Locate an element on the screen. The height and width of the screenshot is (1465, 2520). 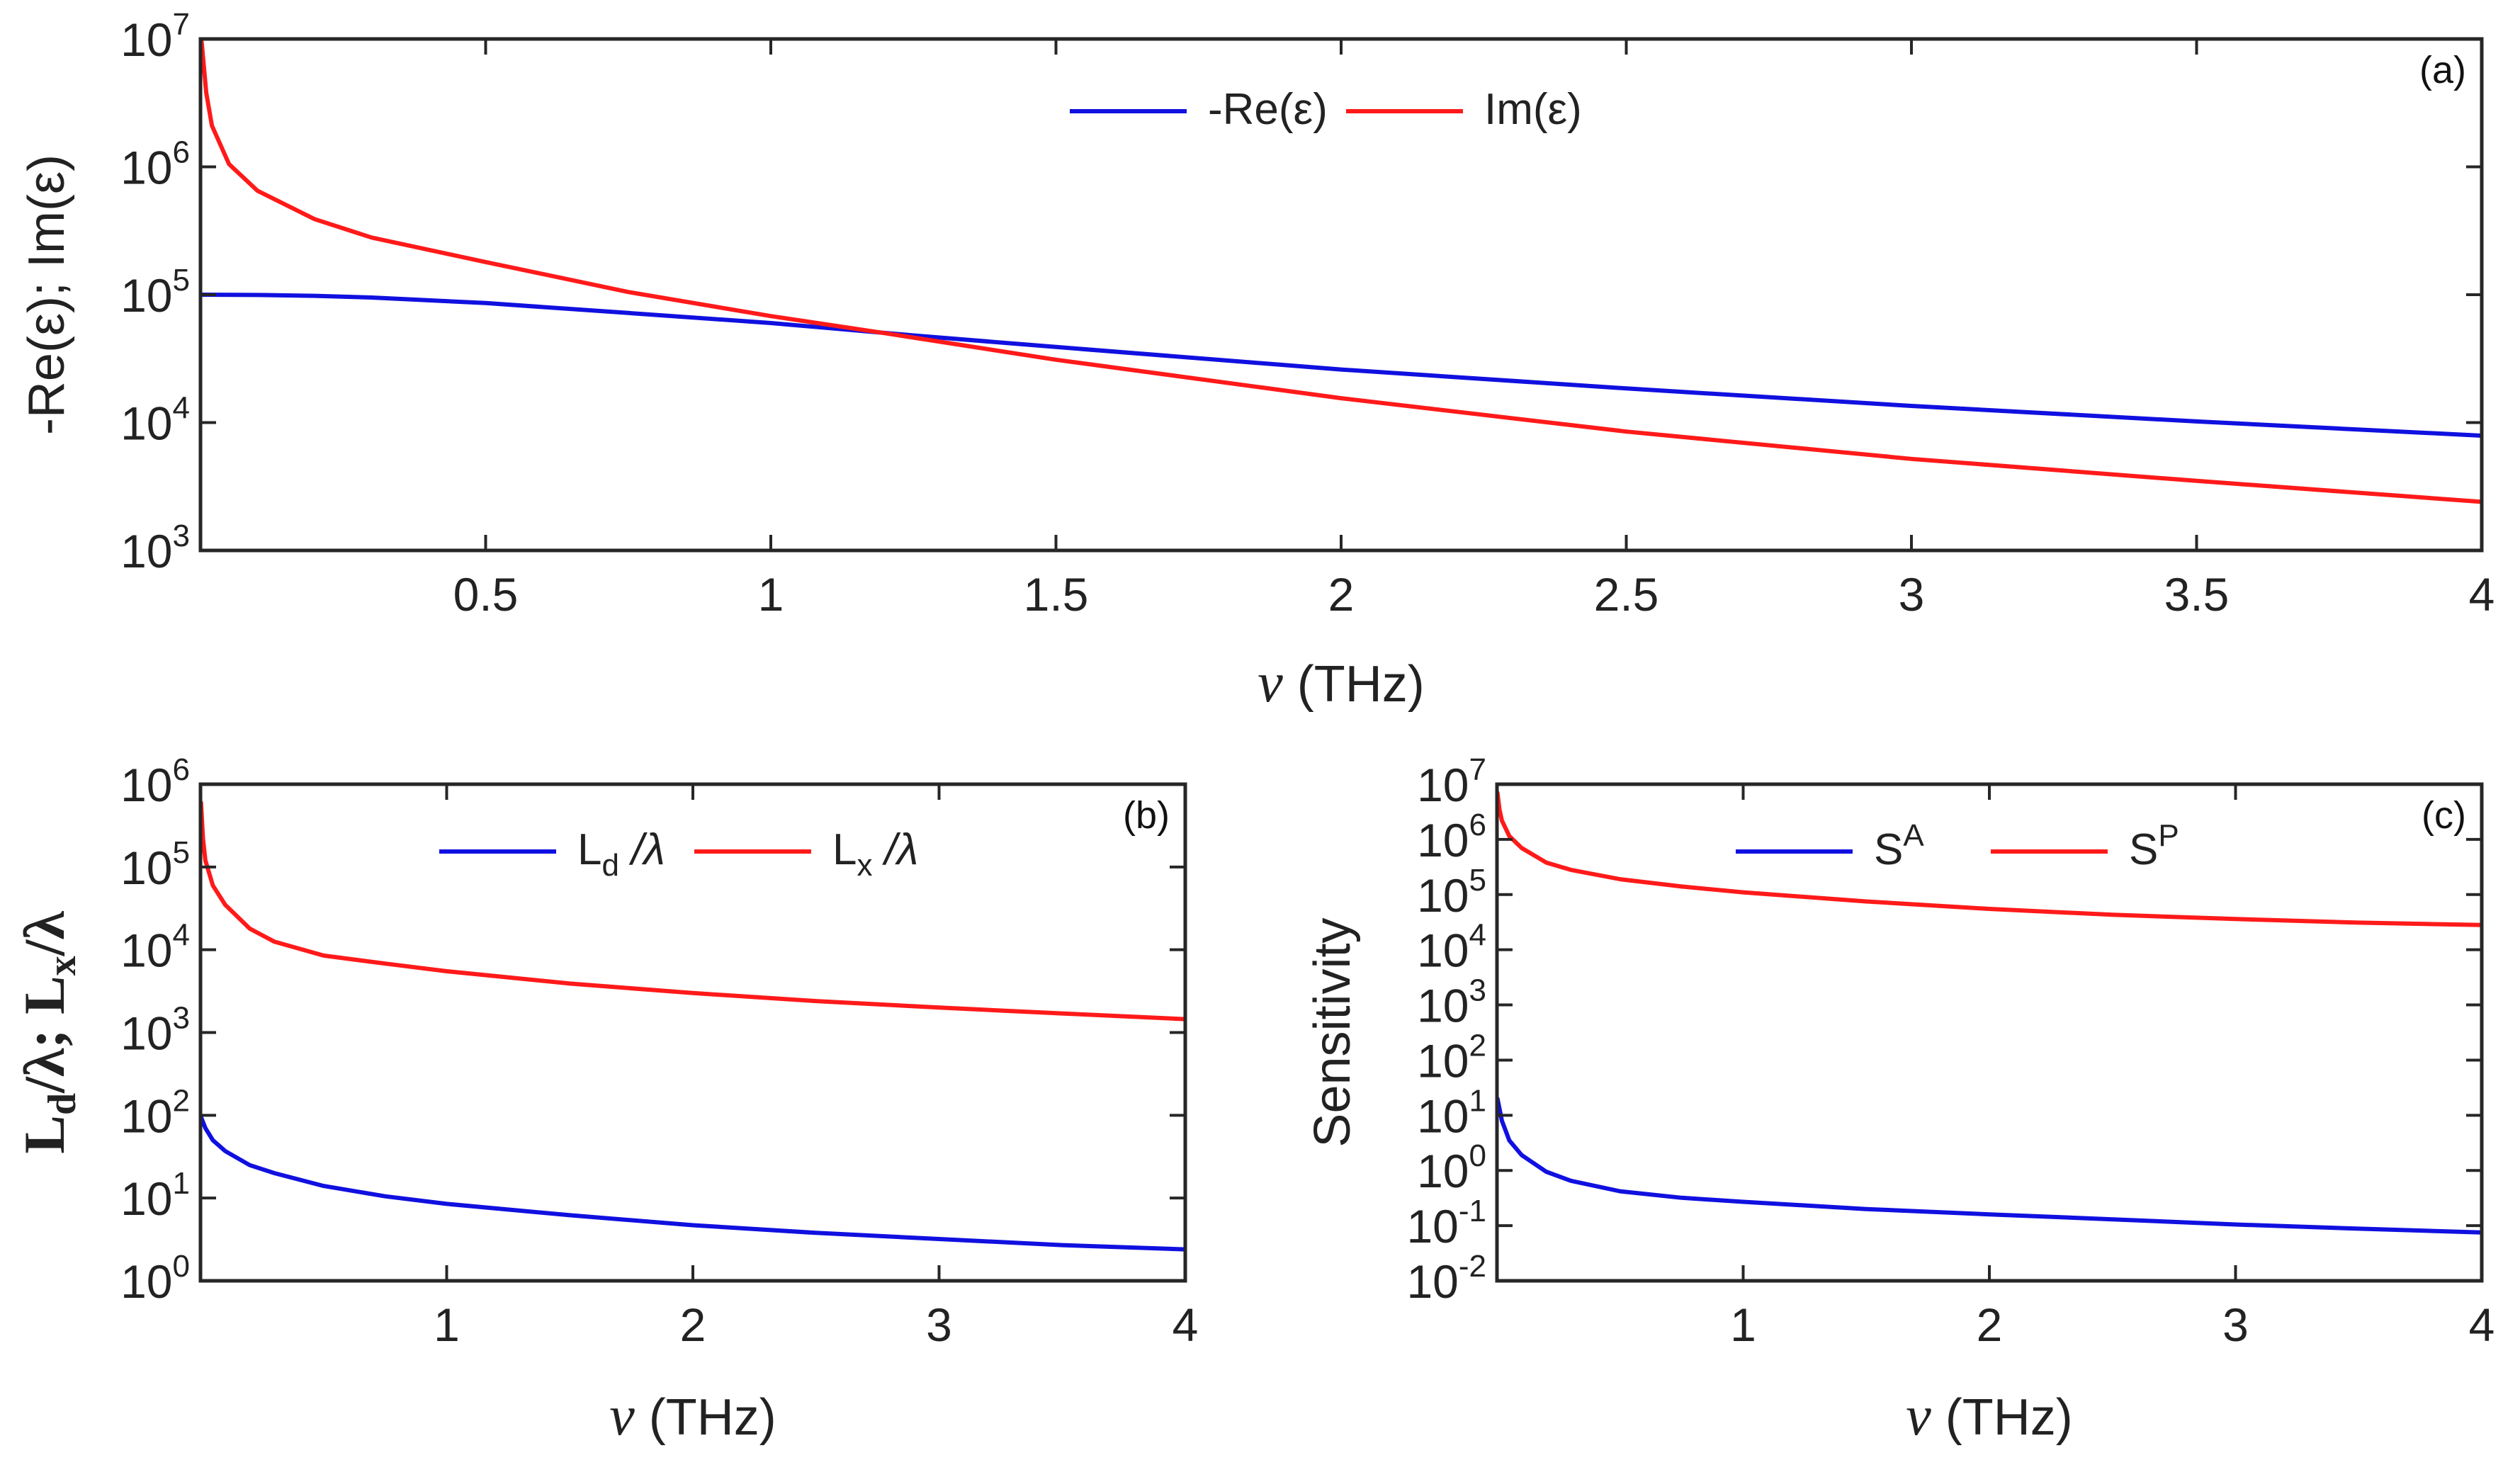
y-tick-label: 10⁻² is located at coordinates (1446, 1278).